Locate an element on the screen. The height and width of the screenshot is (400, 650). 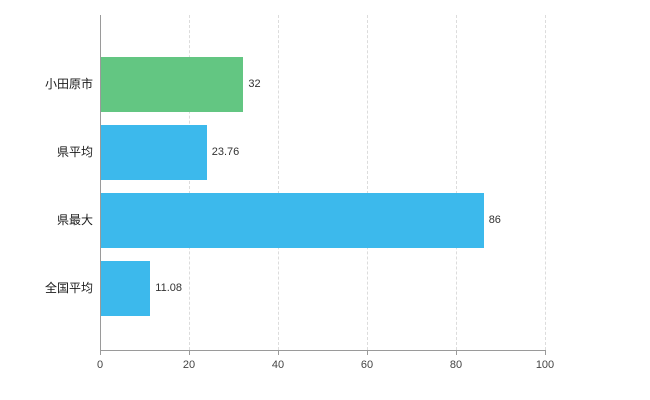
x-tick-label-0: 0 is located at coordinates (100, 365).